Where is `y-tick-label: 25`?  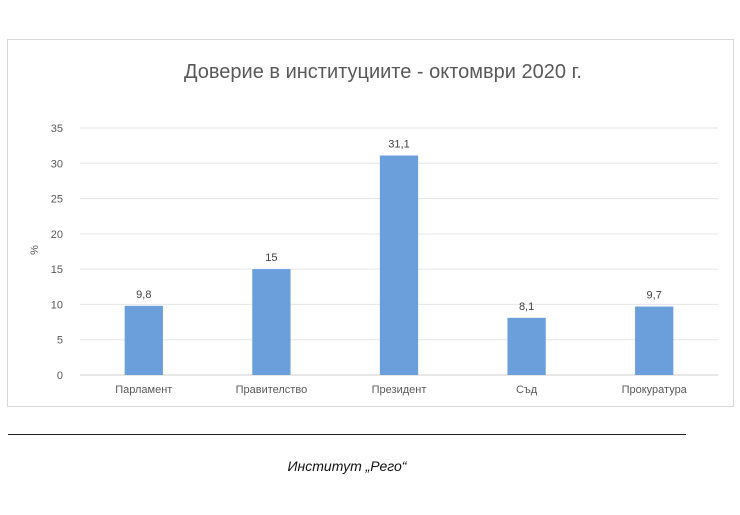 y-tick-label: 25 is located at coordinates (57, 200).